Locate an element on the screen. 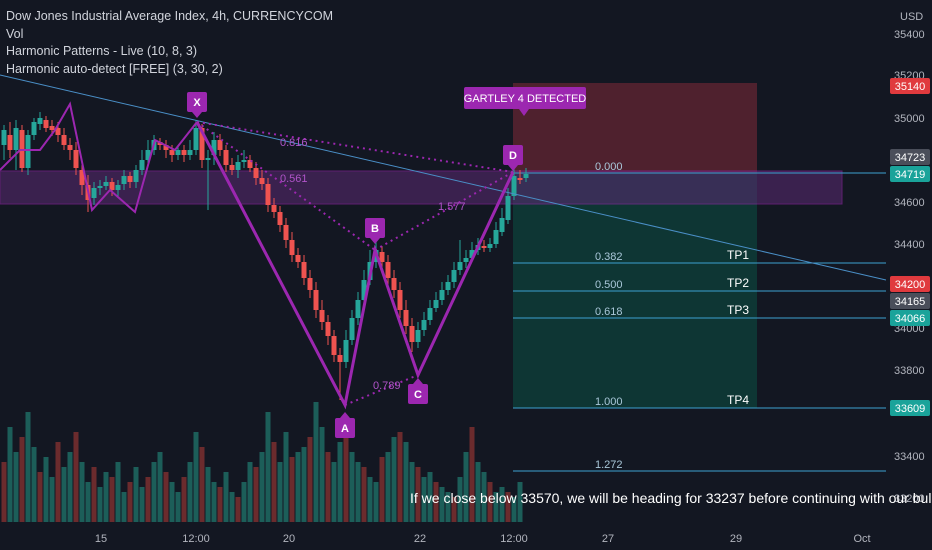 The width and height of the screenshot is (932, 550). take-profit-label: TP4 is located at coordinates (738, 400).